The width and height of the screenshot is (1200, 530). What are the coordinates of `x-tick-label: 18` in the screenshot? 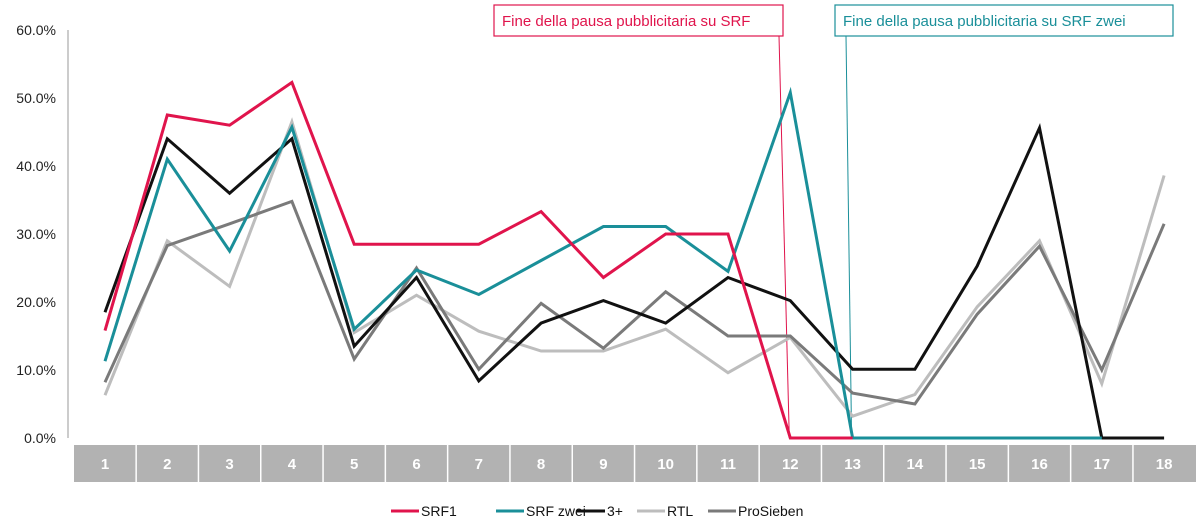 It's located at (1164, 464).